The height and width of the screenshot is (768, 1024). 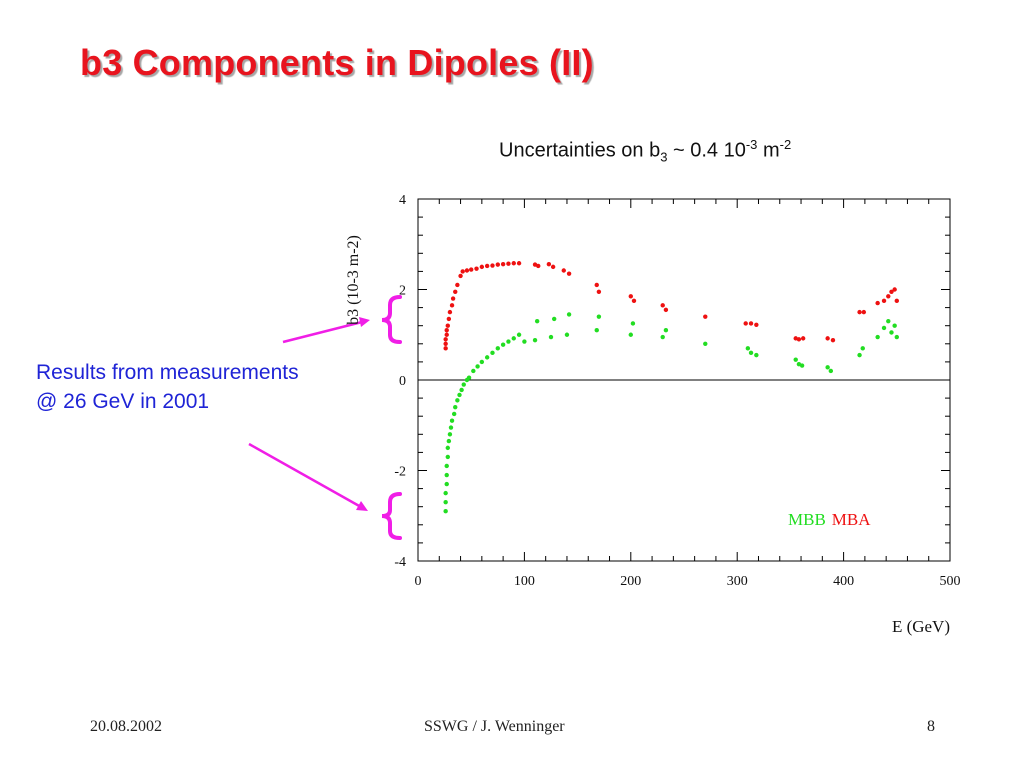 What do you see at coordinates (524, 581) in the screenshot?
I see `x-tick-label: 100` at bounding box center [524, 581].